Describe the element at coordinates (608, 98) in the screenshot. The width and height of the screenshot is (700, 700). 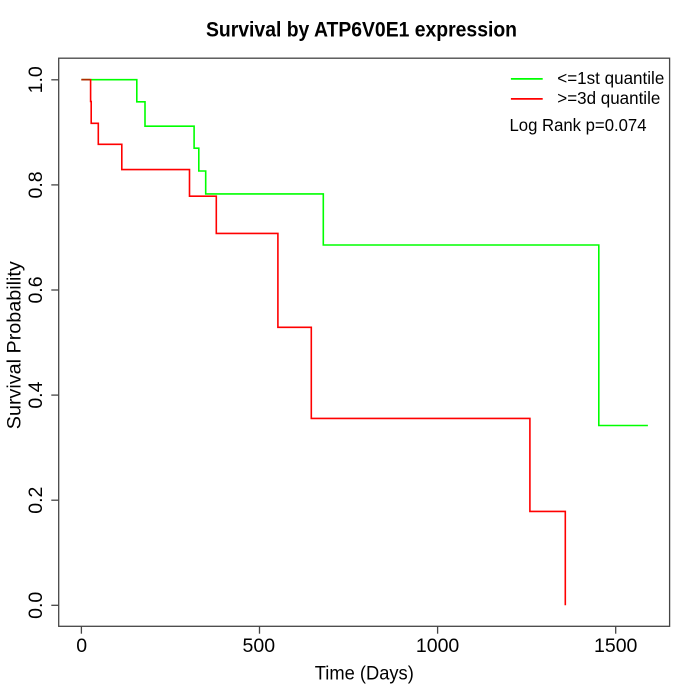
I see `svg-text: >=3d quantile` at that location.